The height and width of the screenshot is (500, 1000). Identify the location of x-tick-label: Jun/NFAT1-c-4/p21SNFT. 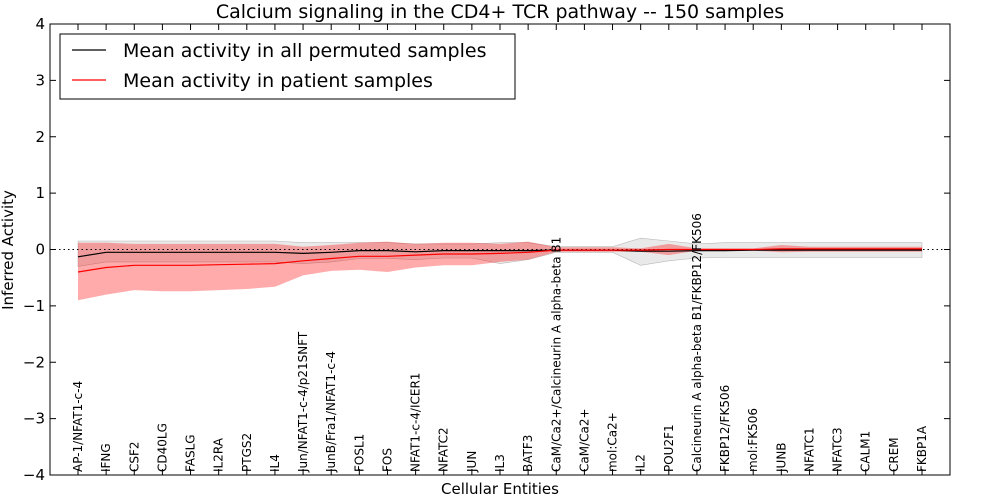
(303, 402).